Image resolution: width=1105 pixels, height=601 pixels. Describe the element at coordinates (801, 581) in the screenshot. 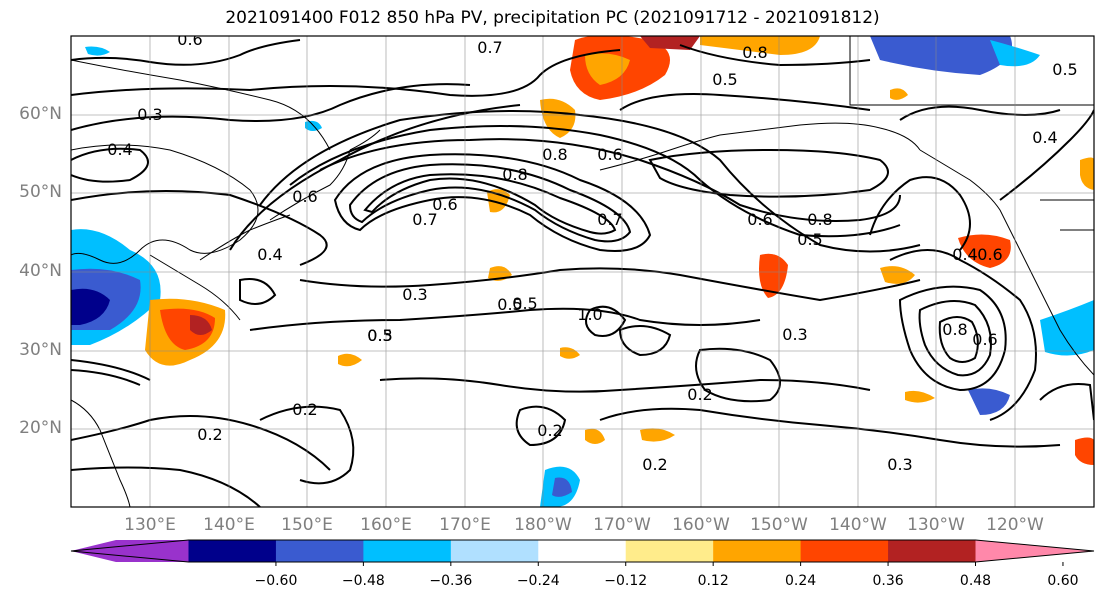

I see `colorbar-tick-label: 0.24` at that location.